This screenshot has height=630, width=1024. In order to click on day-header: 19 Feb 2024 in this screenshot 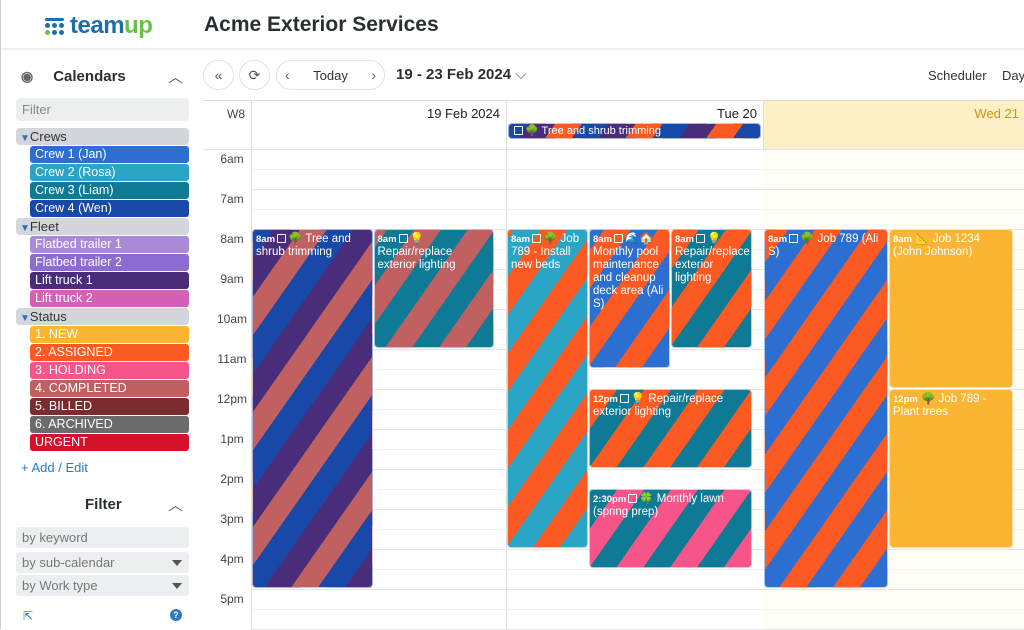, I will do `click(378, 125)`.